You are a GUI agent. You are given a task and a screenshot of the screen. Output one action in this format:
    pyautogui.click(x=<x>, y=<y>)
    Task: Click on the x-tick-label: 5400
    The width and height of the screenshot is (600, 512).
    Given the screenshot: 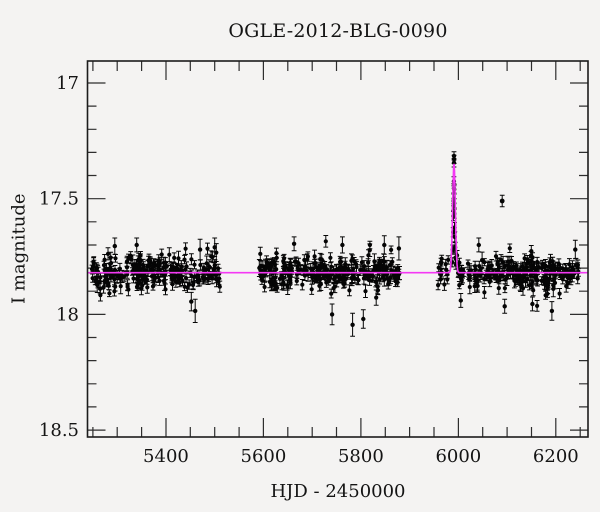 What is the action you would take?
    pyautogui.click(x=166, y=456)
    